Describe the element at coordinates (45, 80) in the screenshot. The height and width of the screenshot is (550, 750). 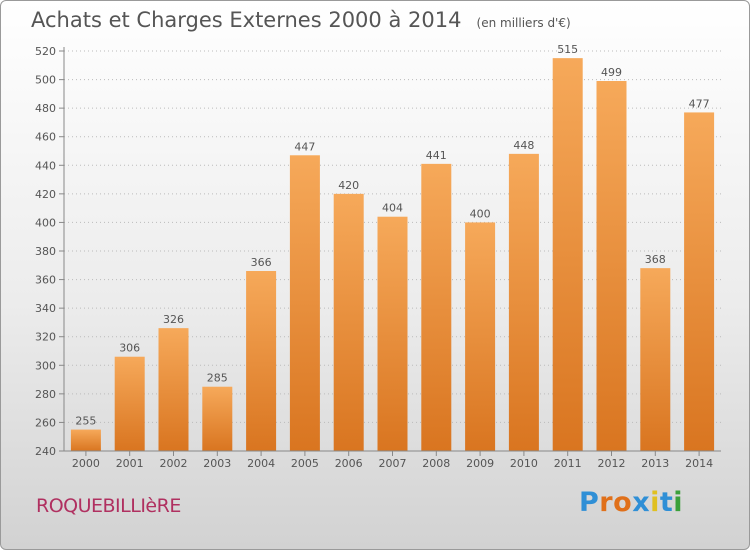
I see `y-tick-label: 500` at that location.